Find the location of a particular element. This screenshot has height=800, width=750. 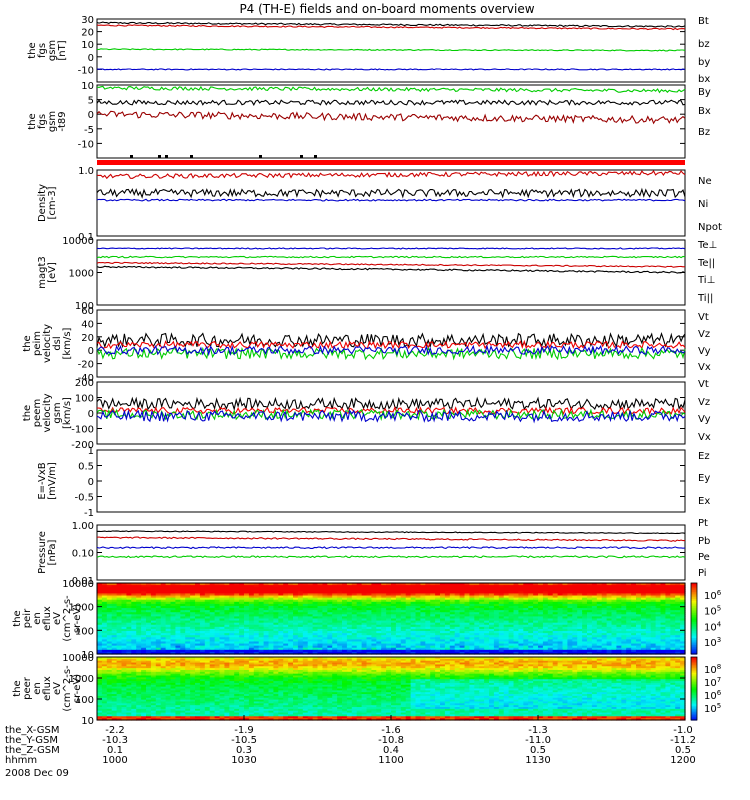

colorbar-step is located at coordinates (694, 611).